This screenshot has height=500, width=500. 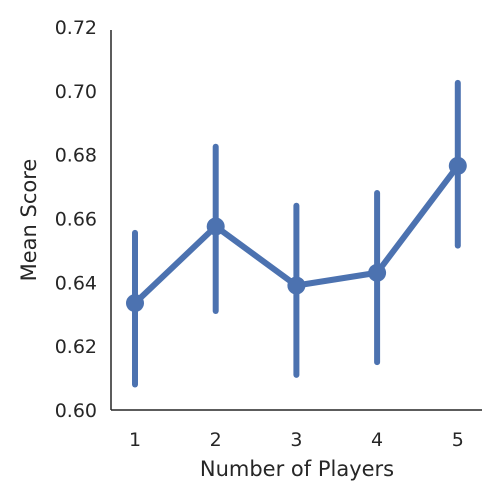 I want to click on y-tick-label: 0.62, so click(x=76, y=347).